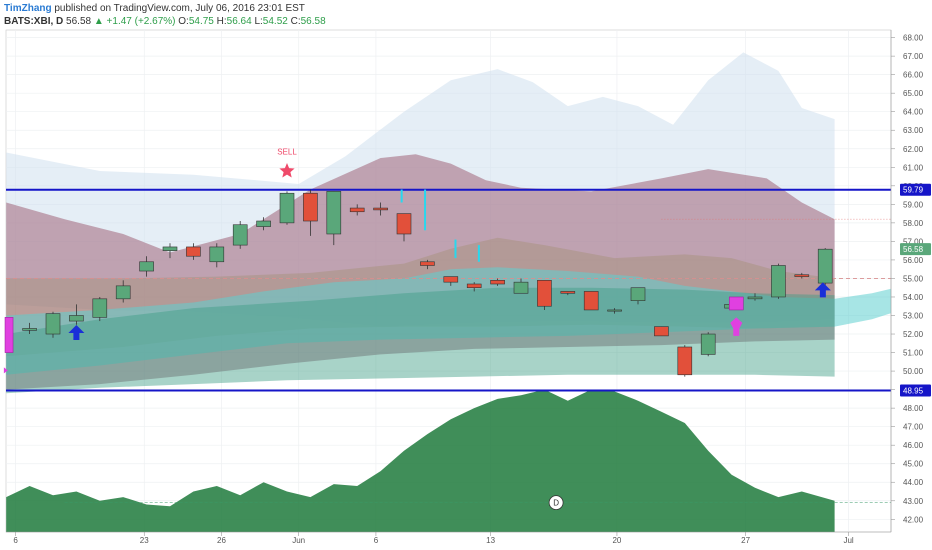  Describe the element at coordinates (275, 21) in the screenshot. I see `low-value: 54.52` at that location.